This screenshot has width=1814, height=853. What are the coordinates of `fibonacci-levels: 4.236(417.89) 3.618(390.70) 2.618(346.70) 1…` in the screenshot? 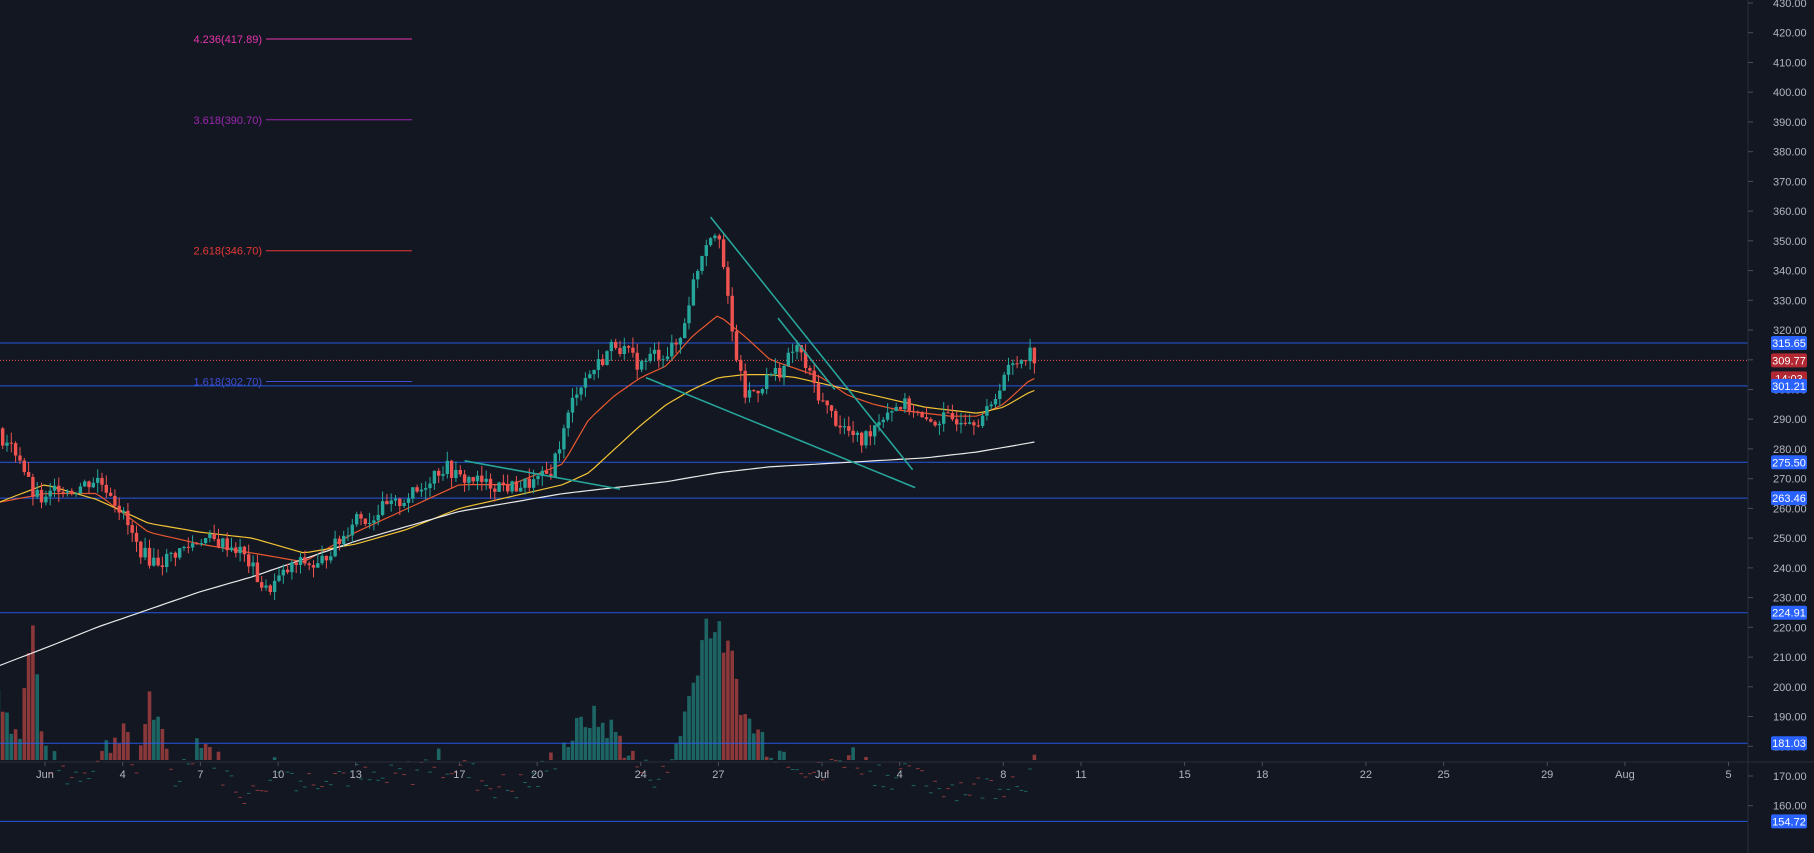 It's located at (303, 211).